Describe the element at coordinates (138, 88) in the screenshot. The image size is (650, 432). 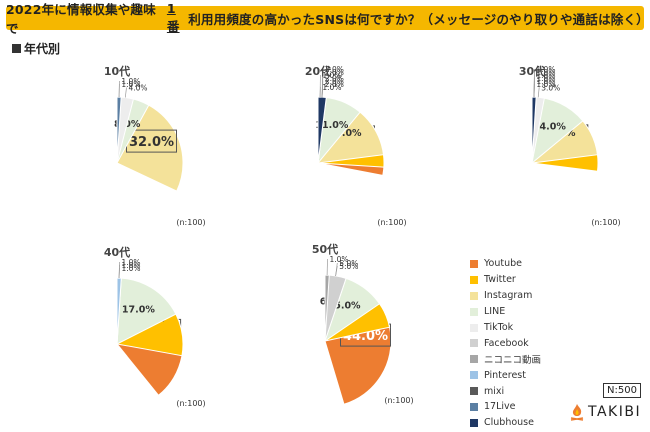
I see `data-label: 4.0%` at that location.